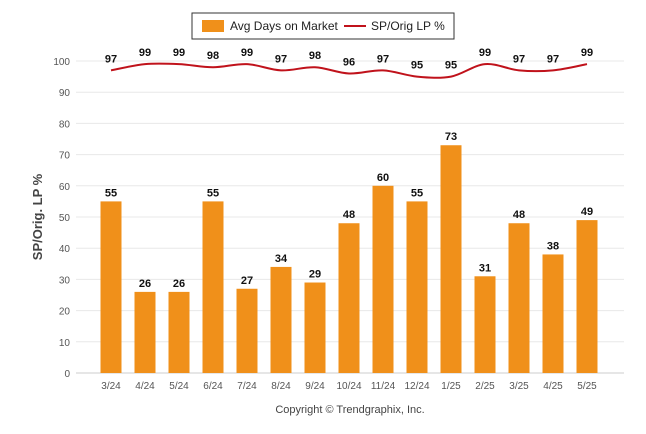  I want to click on x-tick-label: 6/24, so click(213, 386).